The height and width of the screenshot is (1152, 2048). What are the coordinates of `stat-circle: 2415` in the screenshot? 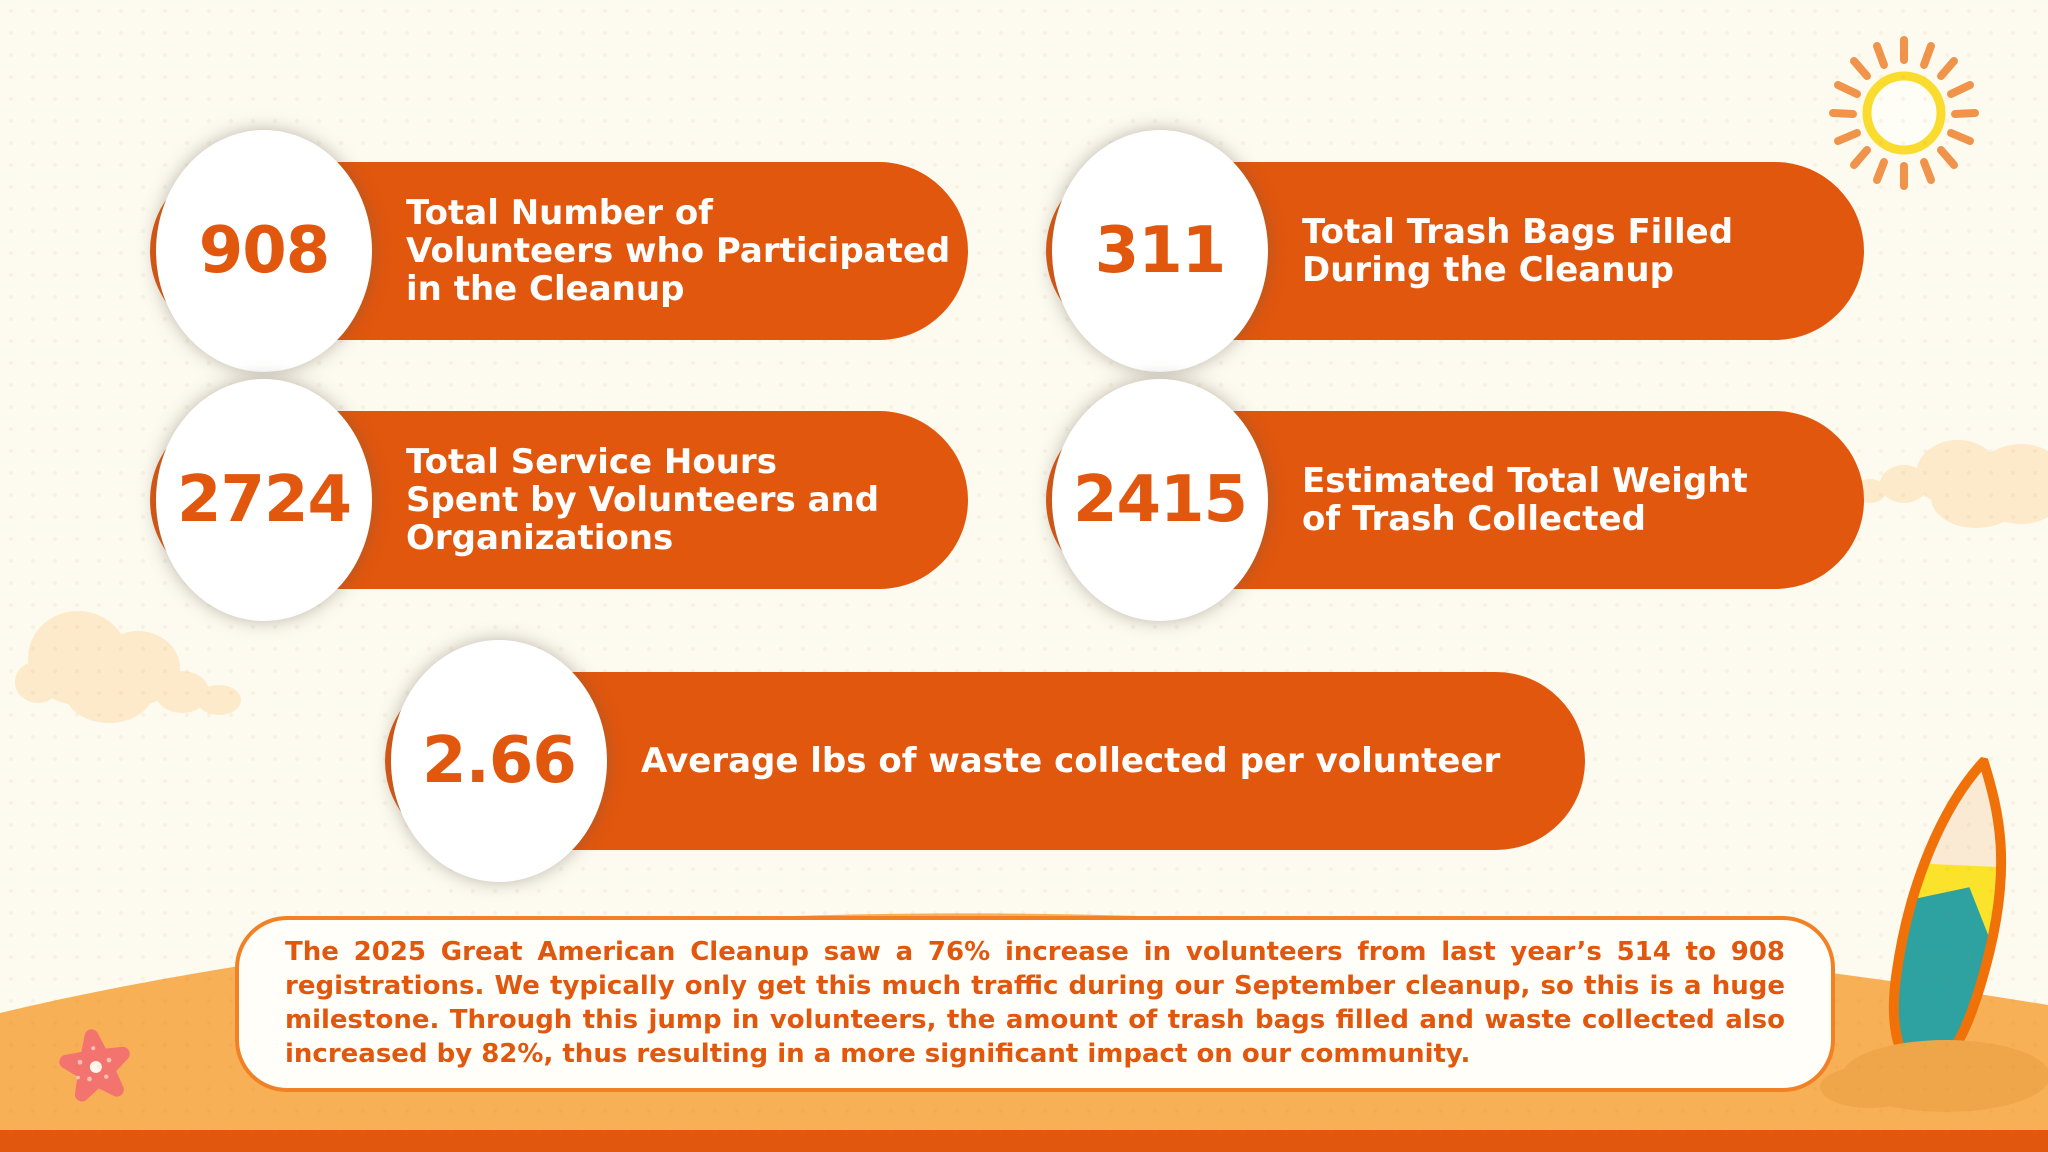 It's located at (1160, 500).